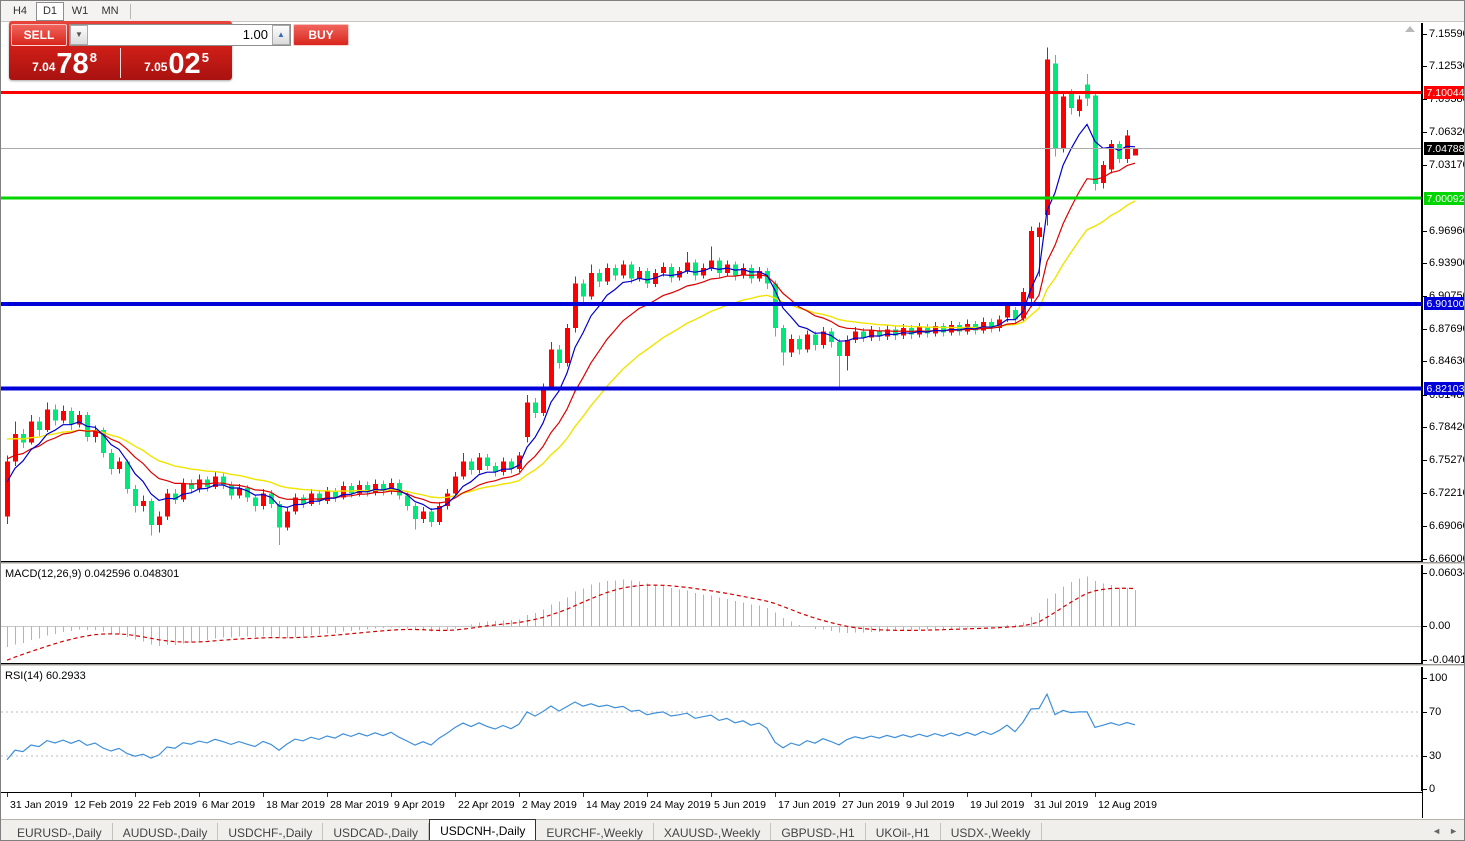 The height and width of the screenshot is (841, 1465). Describe the element at coordinates (79, 34) in the screenshot. I see `volume-decrease-icon: ▼` at that location.